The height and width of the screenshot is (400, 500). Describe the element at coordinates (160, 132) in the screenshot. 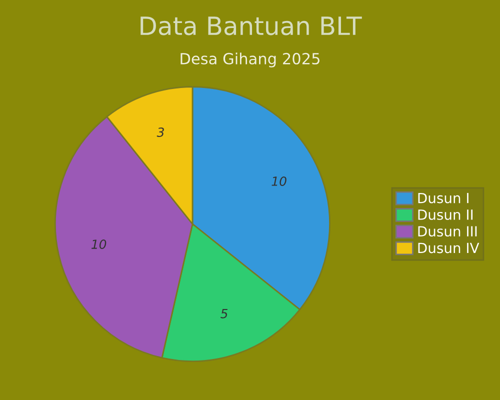

I see `data-label: 3` at that location.